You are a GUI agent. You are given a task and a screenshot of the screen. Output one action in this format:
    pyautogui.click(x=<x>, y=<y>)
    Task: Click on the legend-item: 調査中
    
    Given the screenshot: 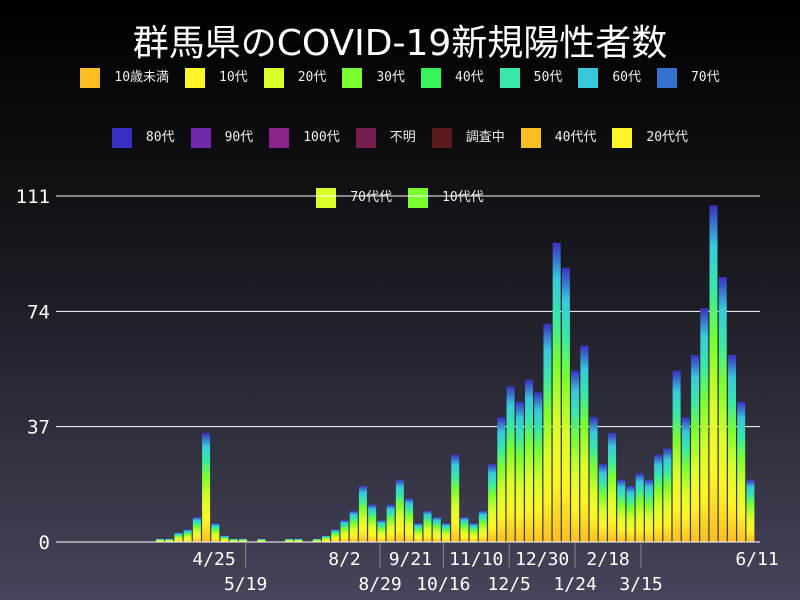 What is the action you would take?
    pyautogui.click(x=468, y=138)
    